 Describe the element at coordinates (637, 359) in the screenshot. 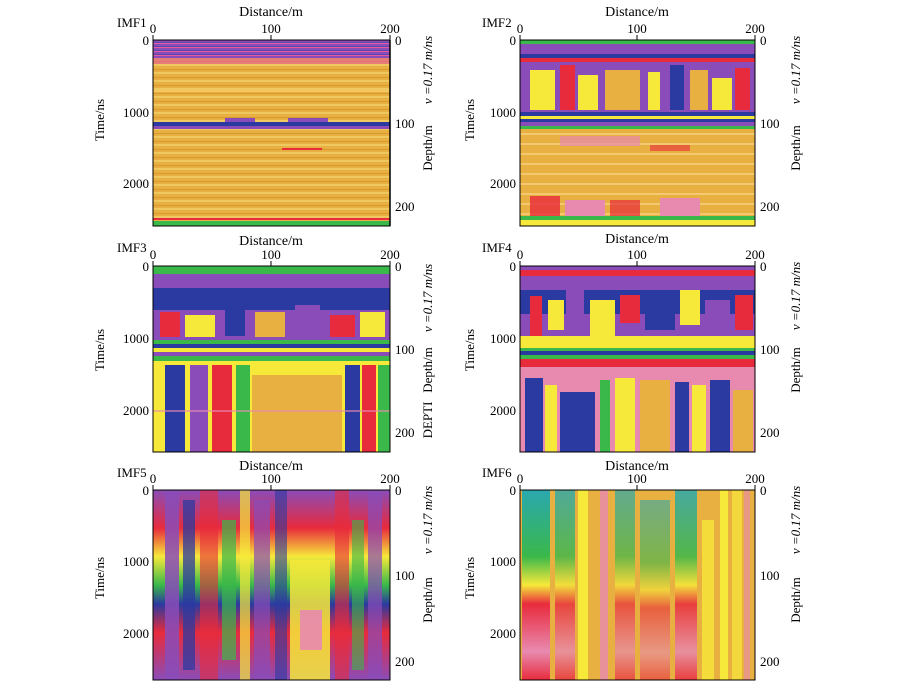

I see `radargram-imf4` at that location.